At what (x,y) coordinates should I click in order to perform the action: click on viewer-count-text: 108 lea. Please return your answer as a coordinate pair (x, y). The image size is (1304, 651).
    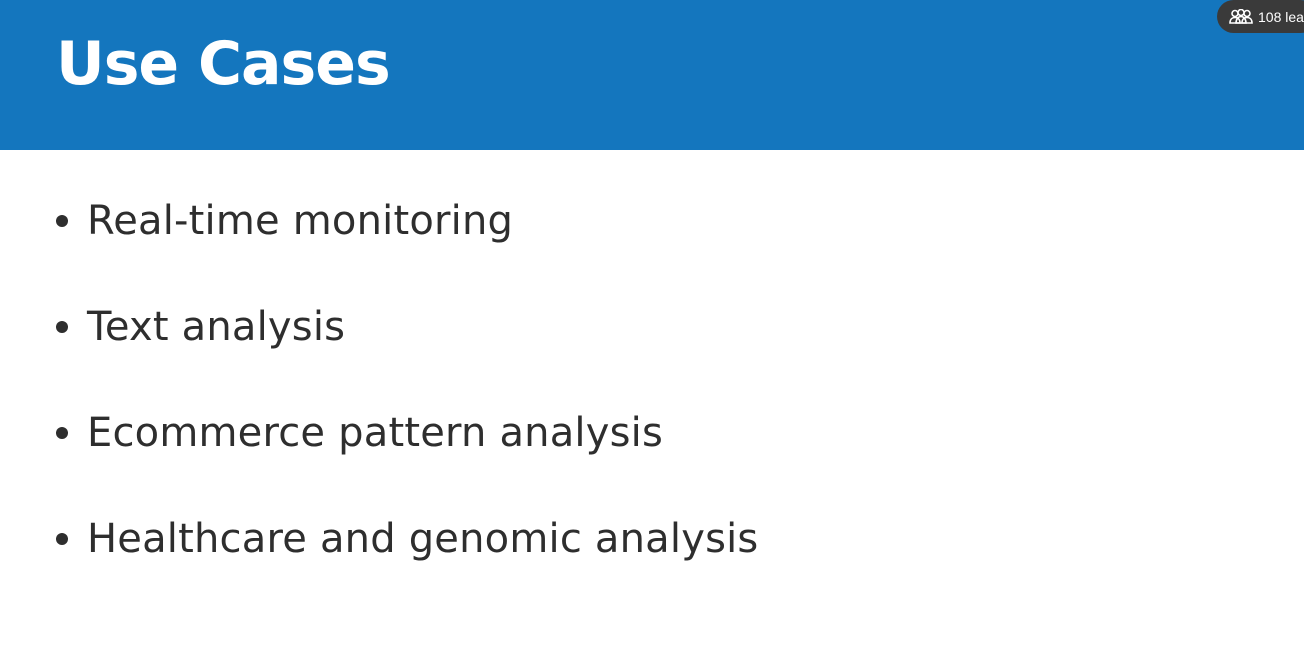
    Looking at the image, I should click on (1281, 16).